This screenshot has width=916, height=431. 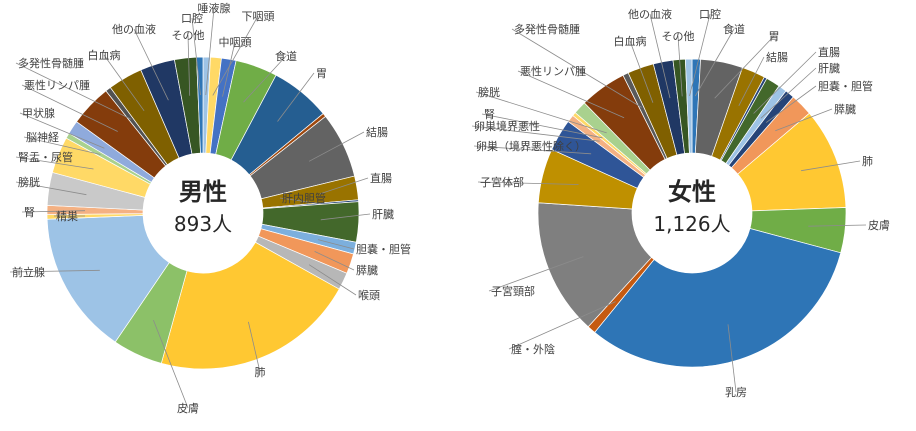 I want to click on female-slice-label: 他の血液, so click(x=650, y=14).